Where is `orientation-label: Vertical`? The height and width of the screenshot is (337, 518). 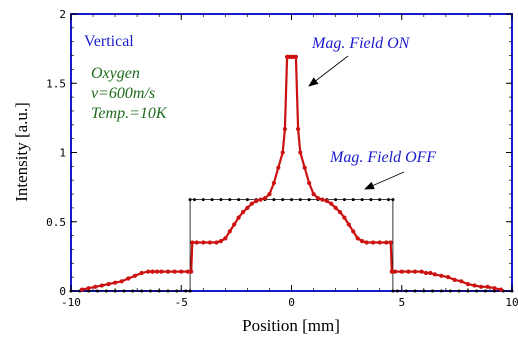
orientation-label: Vertical is located at coordinates (109, 41).